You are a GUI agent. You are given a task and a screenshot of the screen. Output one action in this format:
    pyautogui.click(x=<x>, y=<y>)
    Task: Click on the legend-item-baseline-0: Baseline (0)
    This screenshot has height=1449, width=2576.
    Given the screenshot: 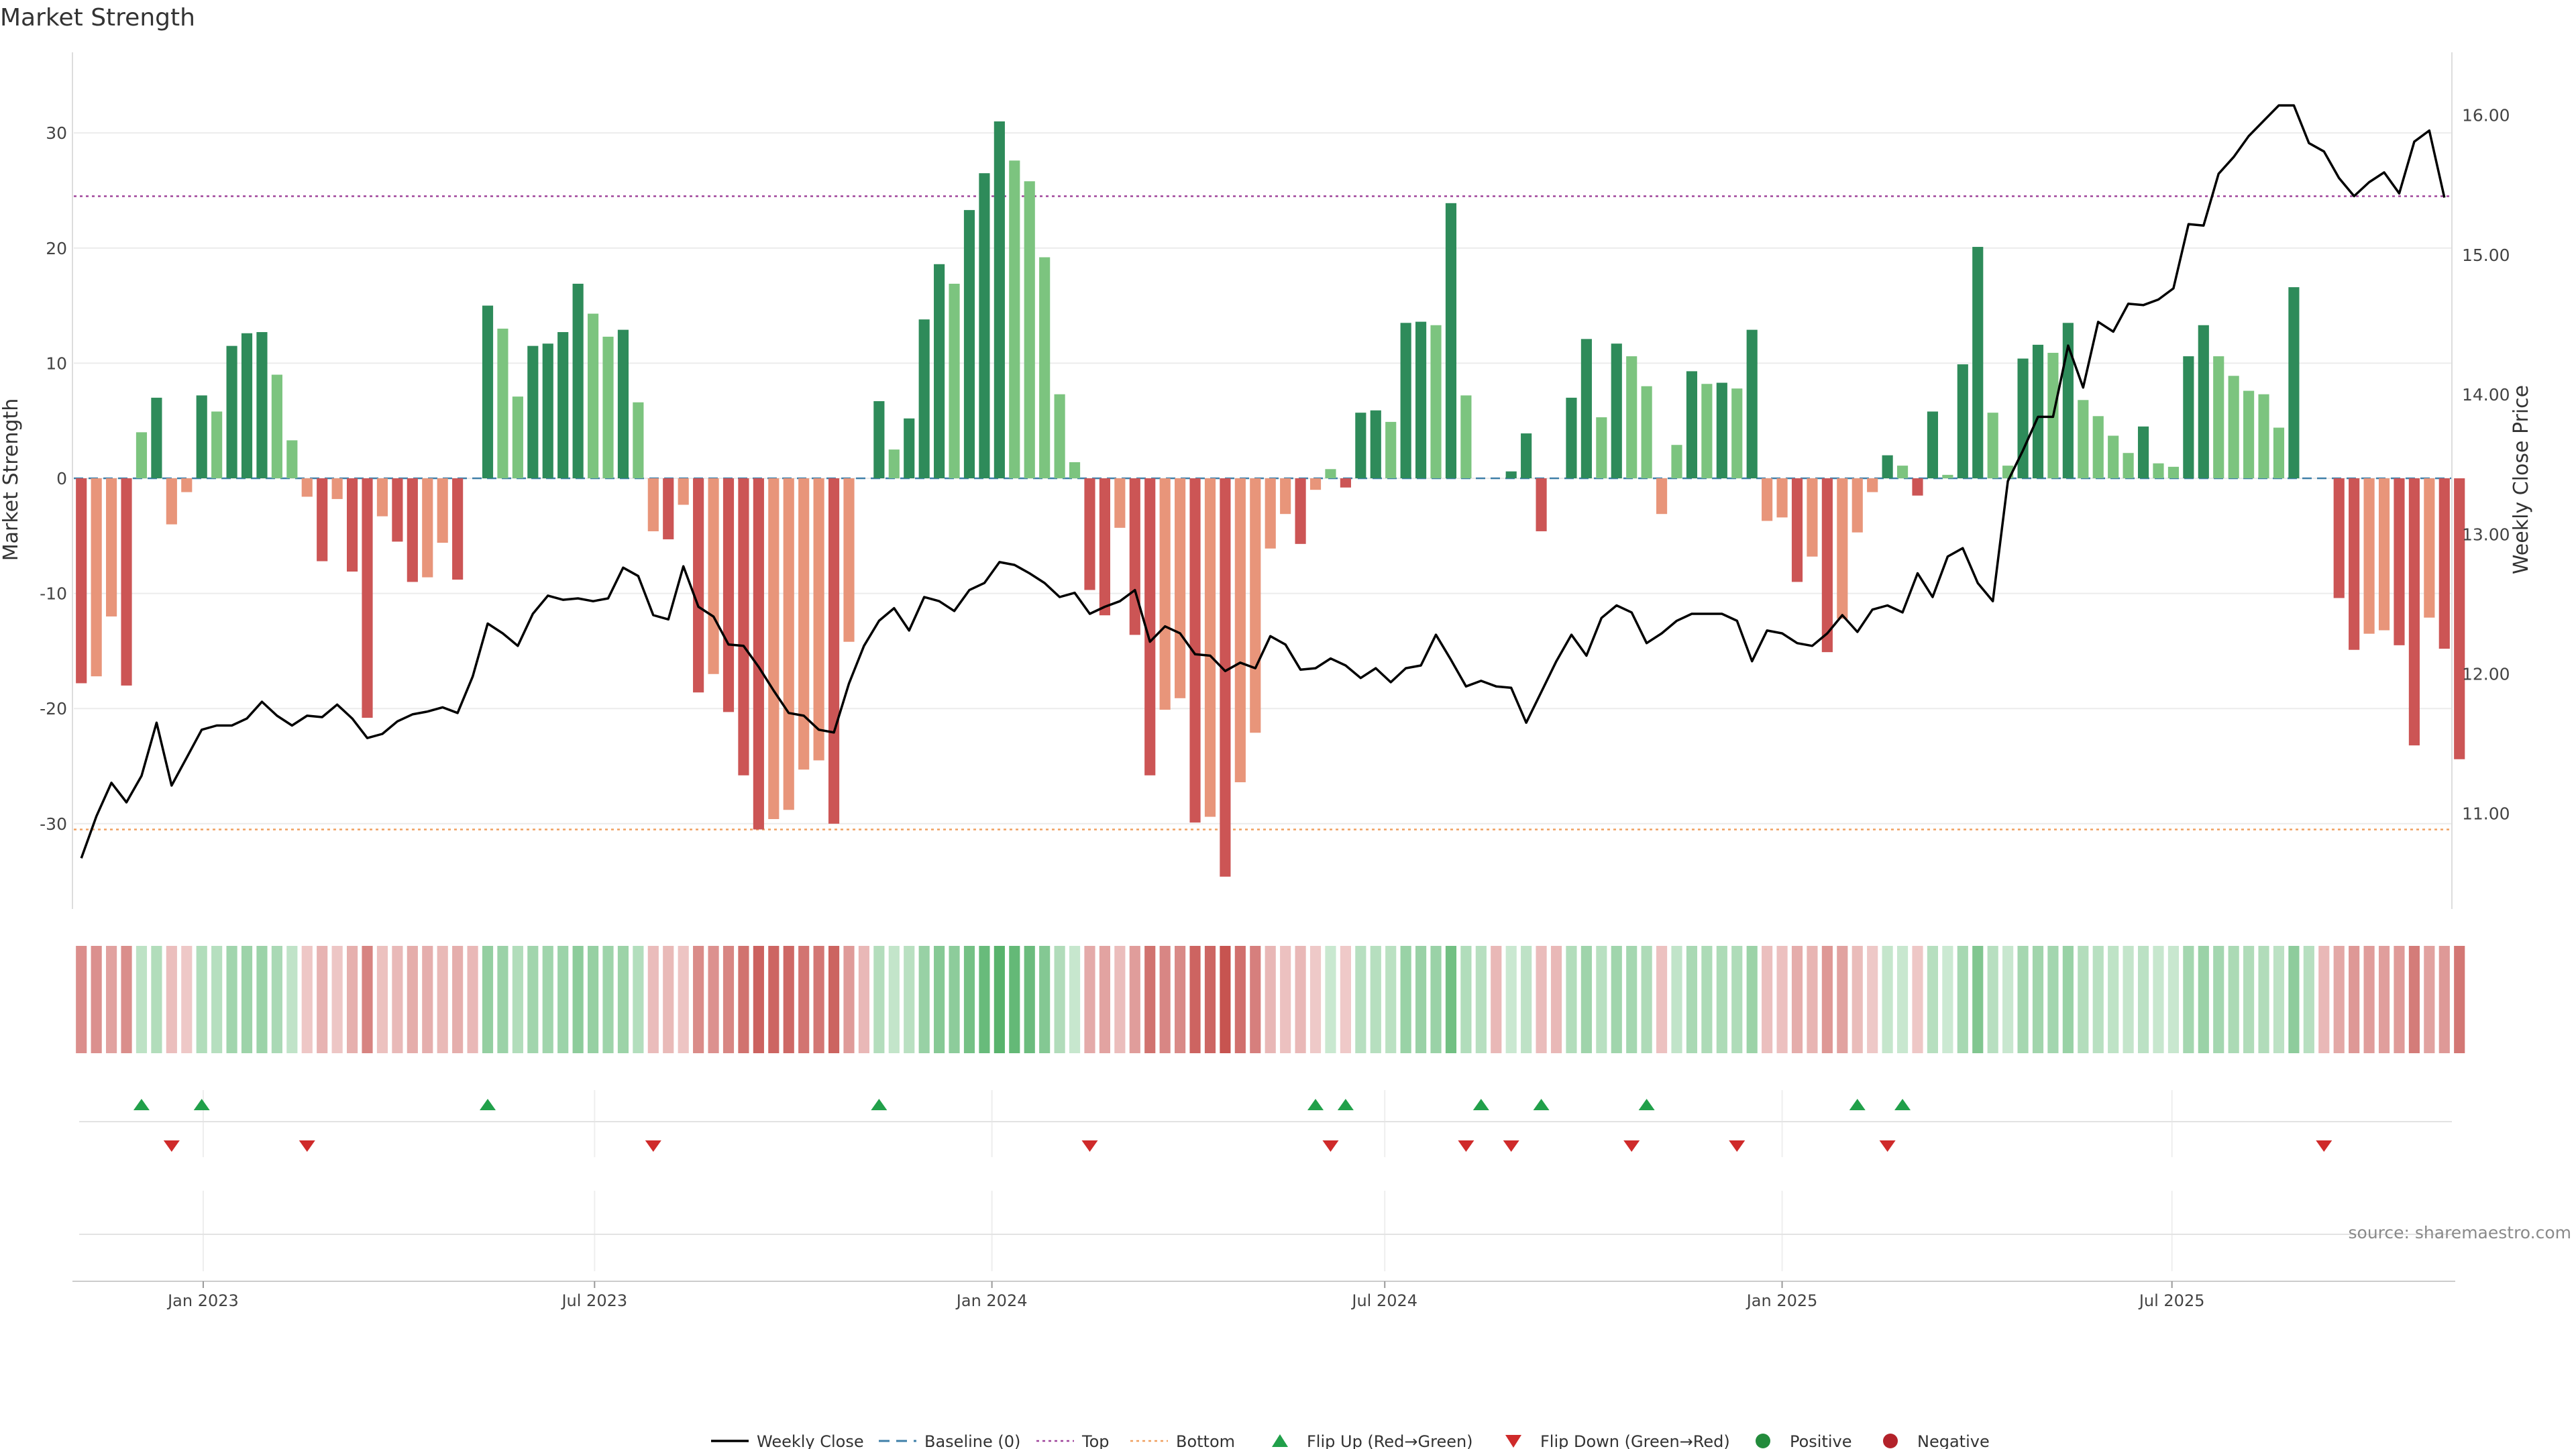 What is the action you would take?
    pyautogui.click(x=949, y=1440)
    